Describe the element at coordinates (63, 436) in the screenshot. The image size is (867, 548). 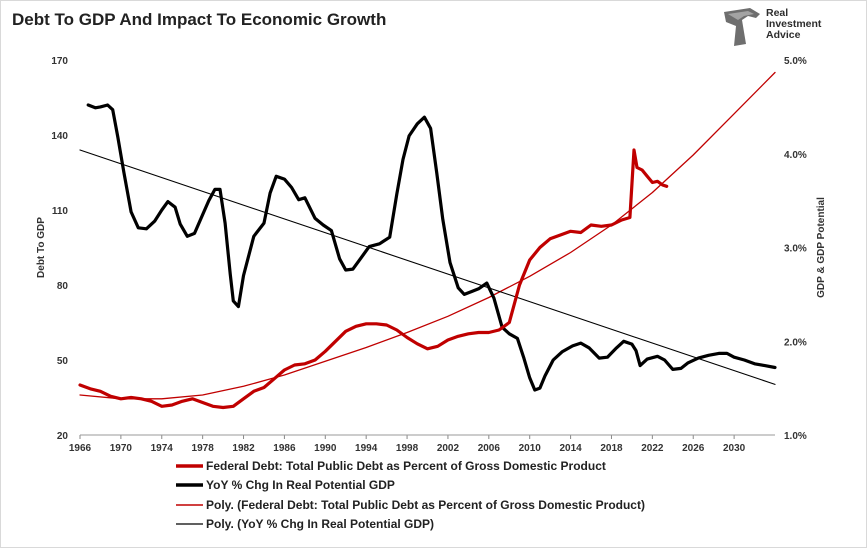
I see `y-tick-label: 20` at that location.